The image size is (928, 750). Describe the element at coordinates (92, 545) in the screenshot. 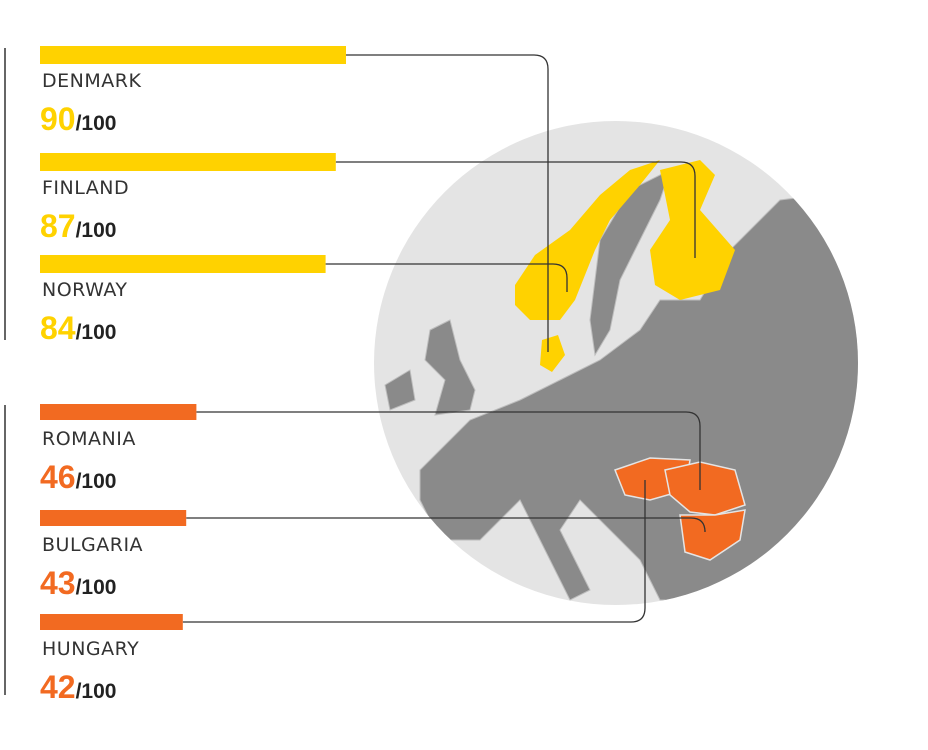

I see `country-label: BULGARIA` at that location.